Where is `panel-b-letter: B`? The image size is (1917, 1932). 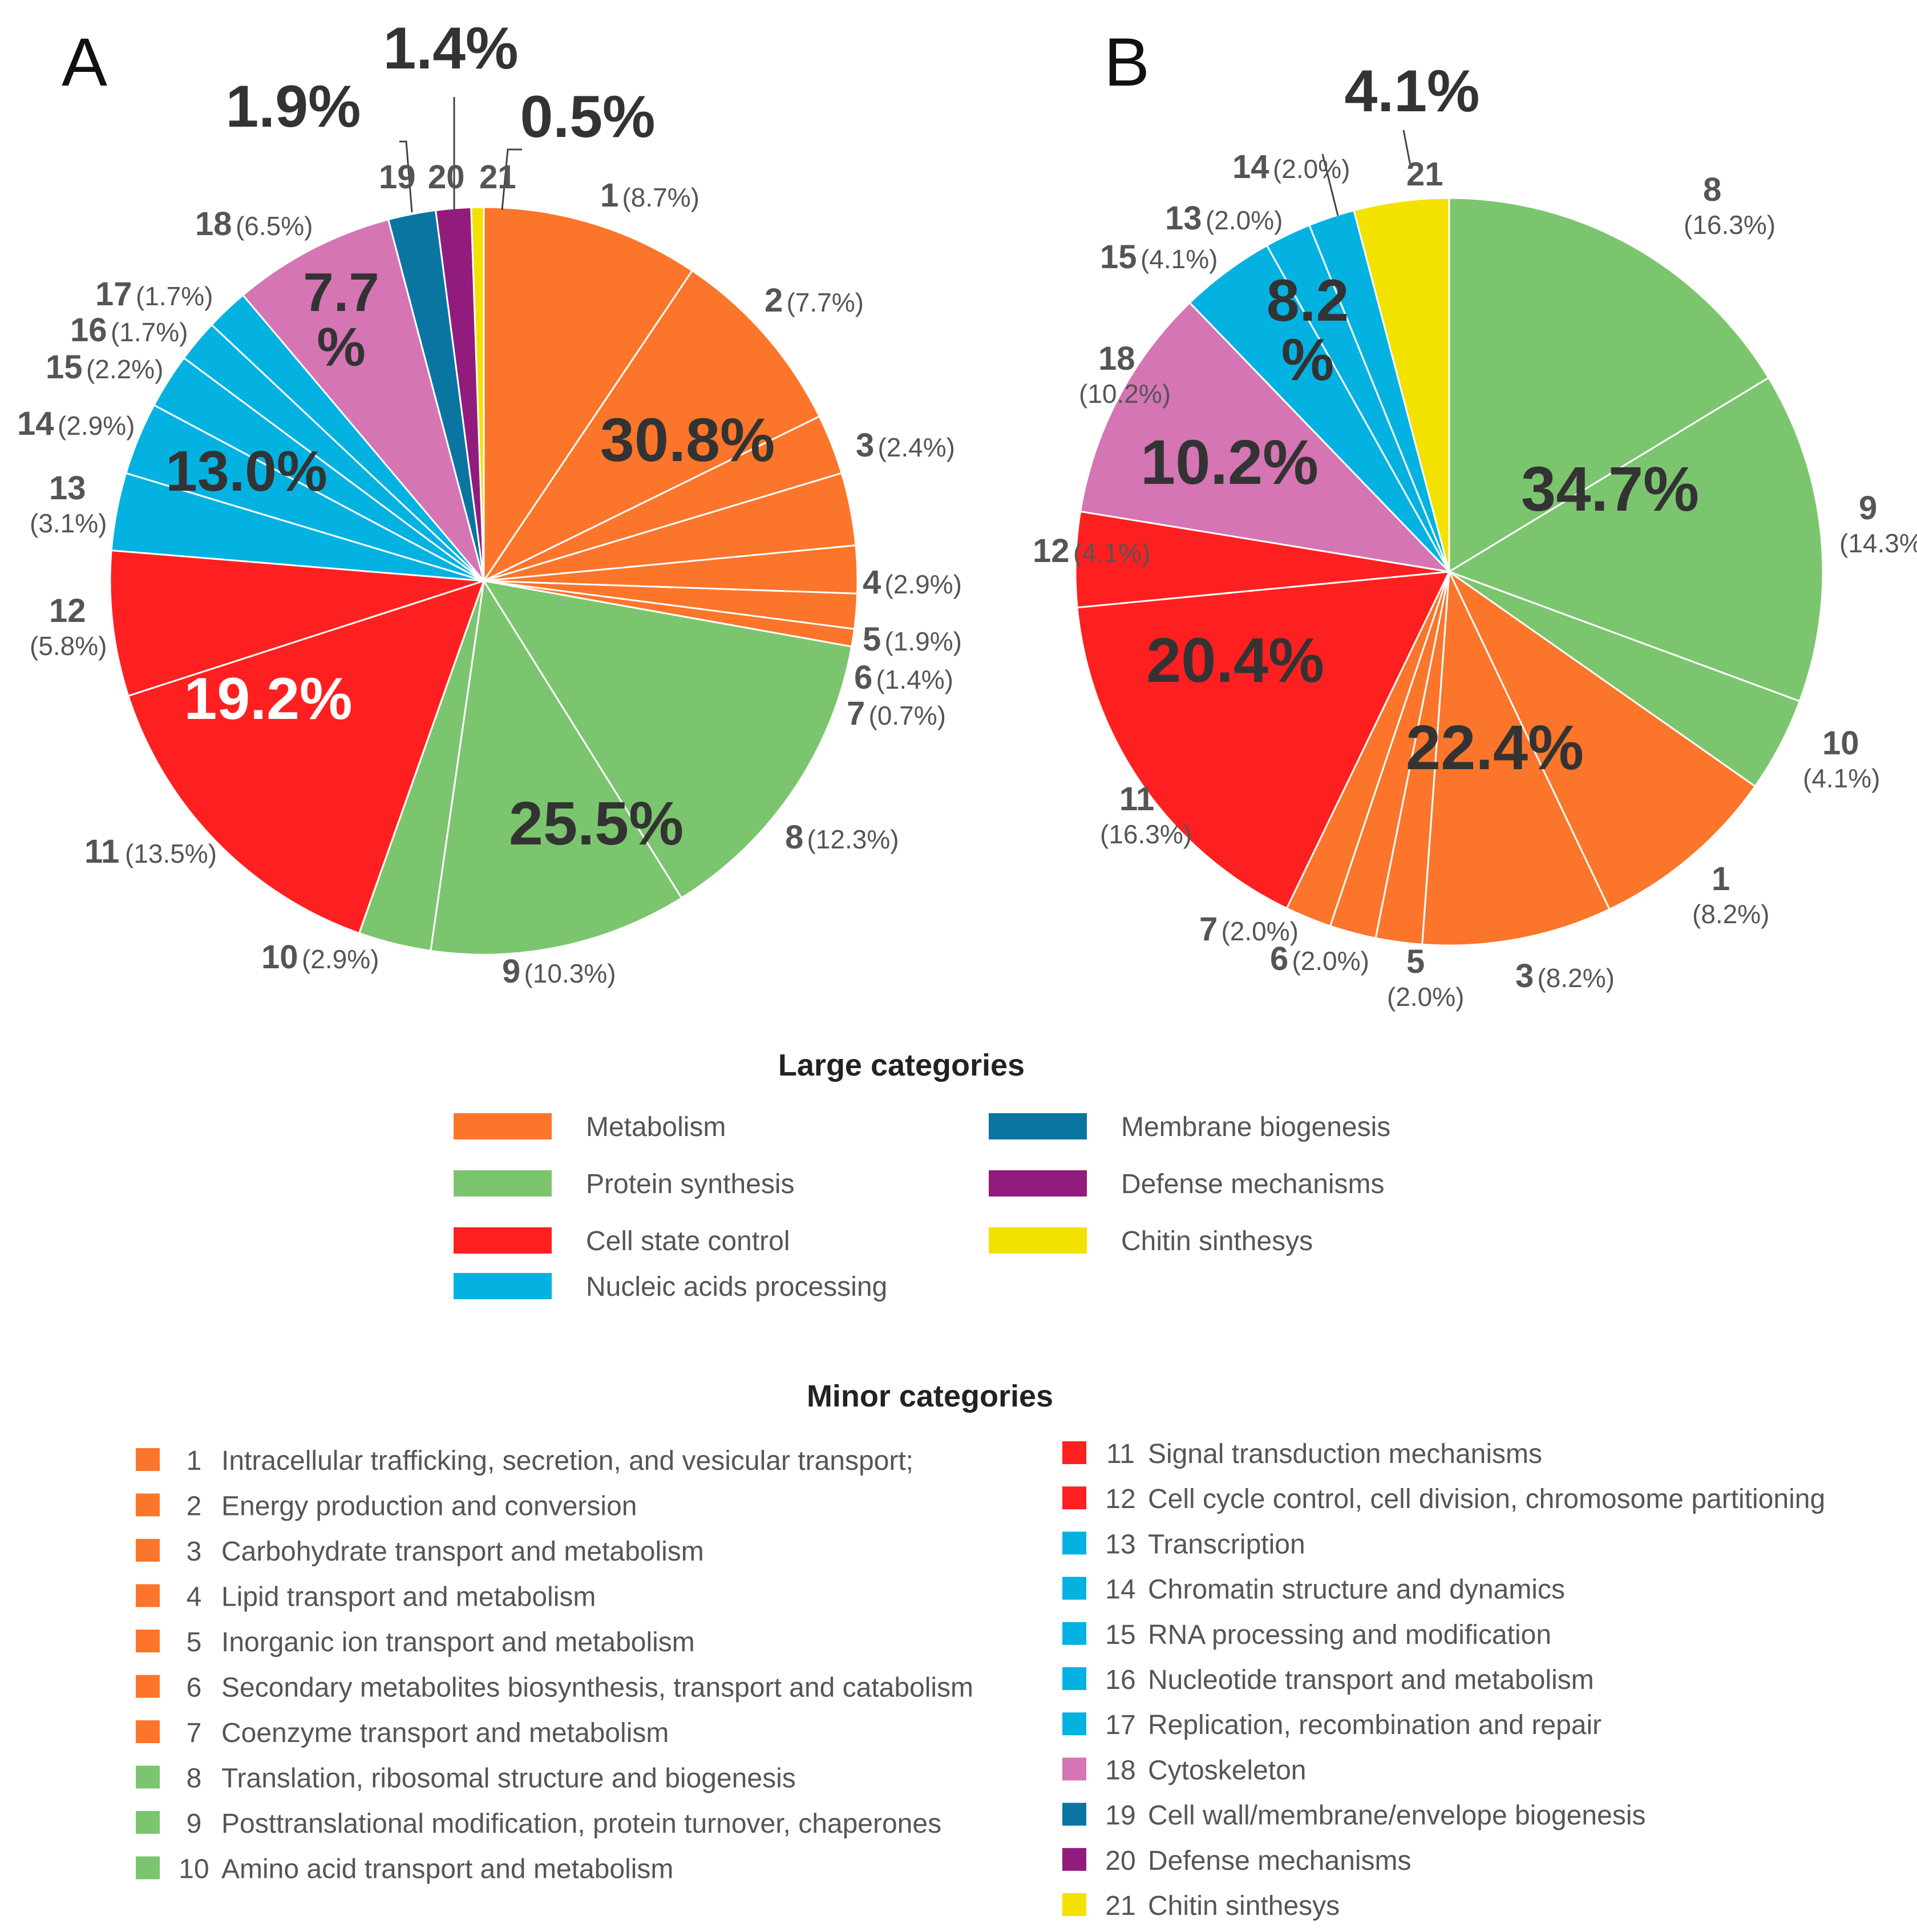
panel-b-letter: B is located at coordinates (1127, 62).